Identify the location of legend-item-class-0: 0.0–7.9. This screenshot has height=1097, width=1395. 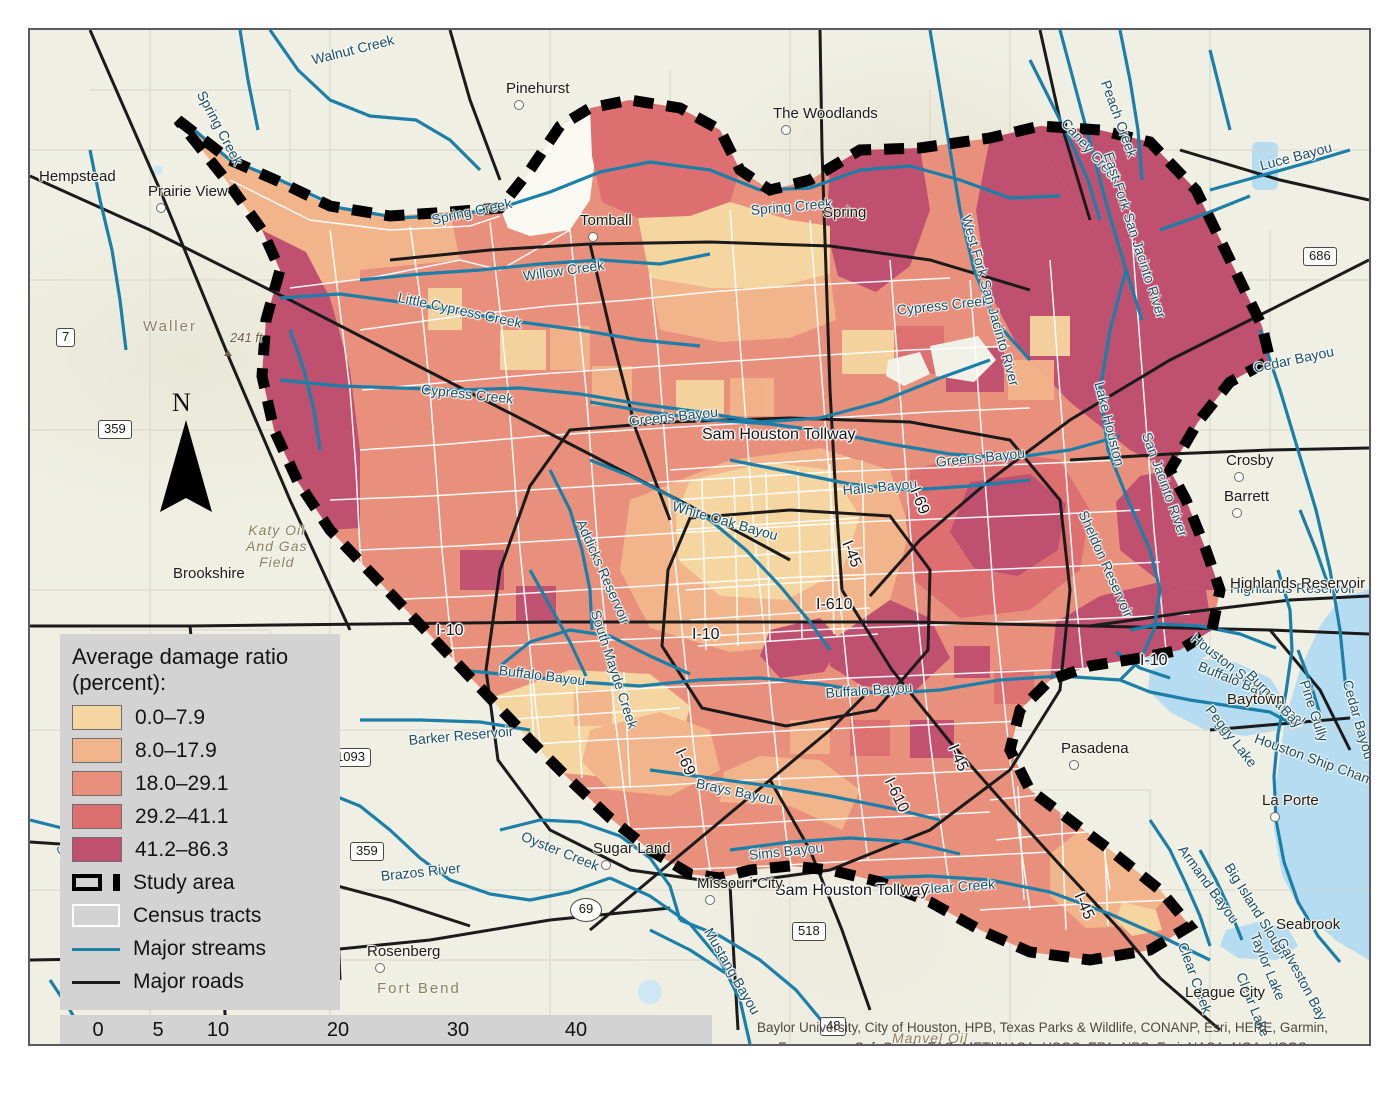
(200, 717).